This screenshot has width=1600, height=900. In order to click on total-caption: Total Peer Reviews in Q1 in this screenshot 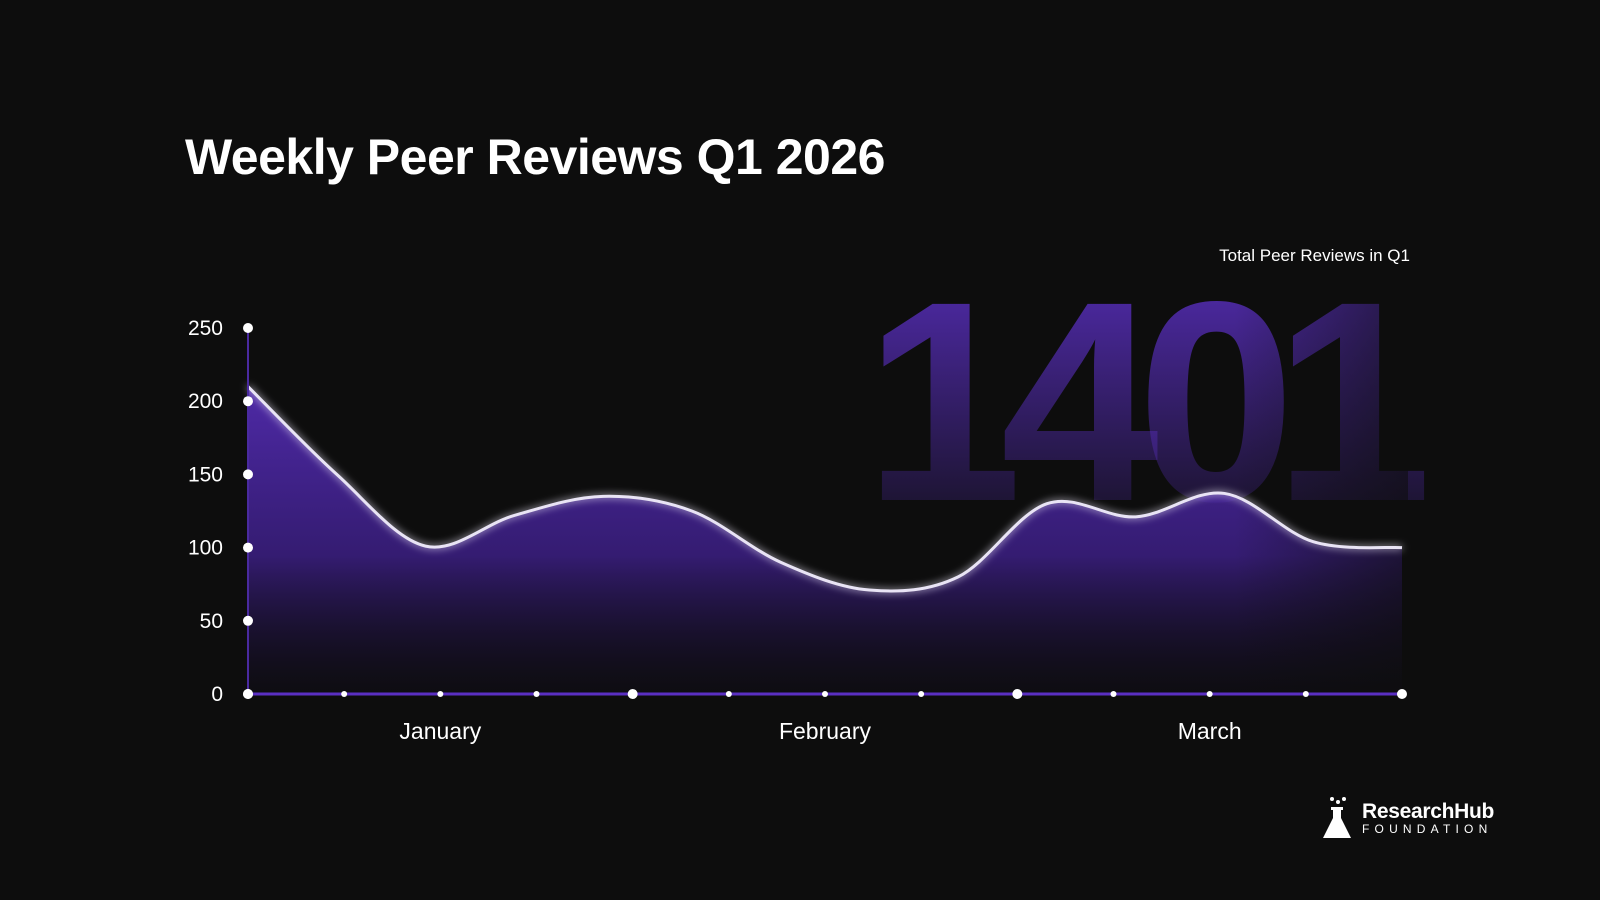, I will do `click(1314, 255)`.